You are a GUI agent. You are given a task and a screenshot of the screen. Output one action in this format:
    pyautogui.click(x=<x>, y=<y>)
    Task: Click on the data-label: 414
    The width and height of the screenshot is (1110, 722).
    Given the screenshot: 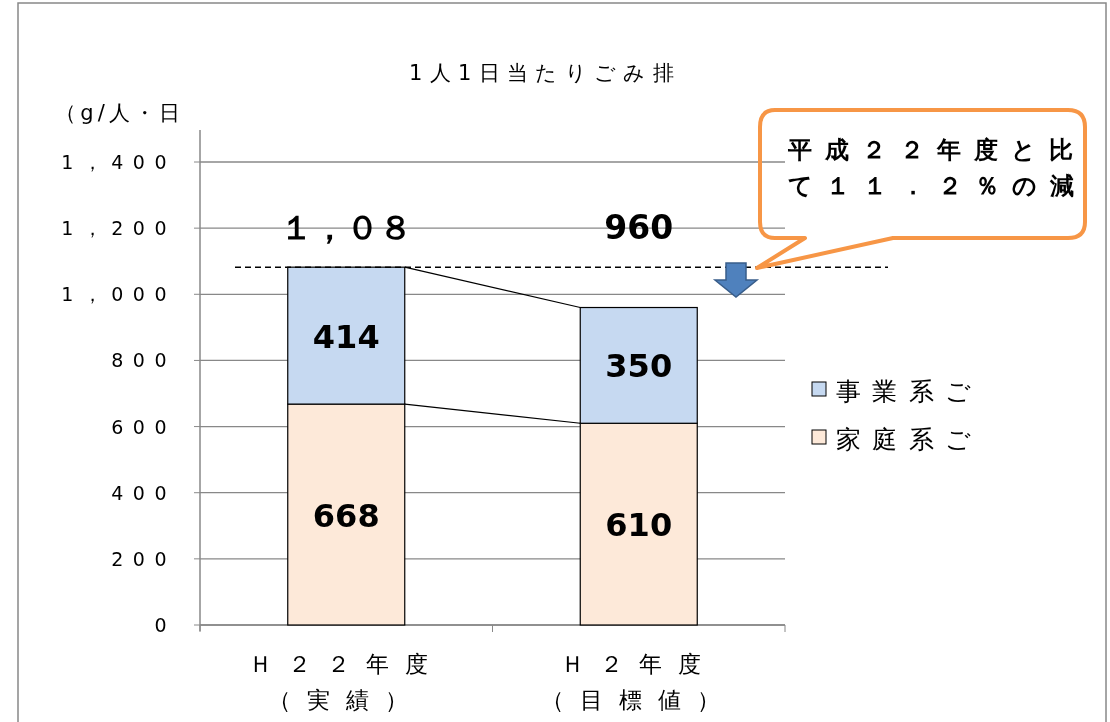 What is the action you would take?
    pyautogui.click(x=346, y=336)
    